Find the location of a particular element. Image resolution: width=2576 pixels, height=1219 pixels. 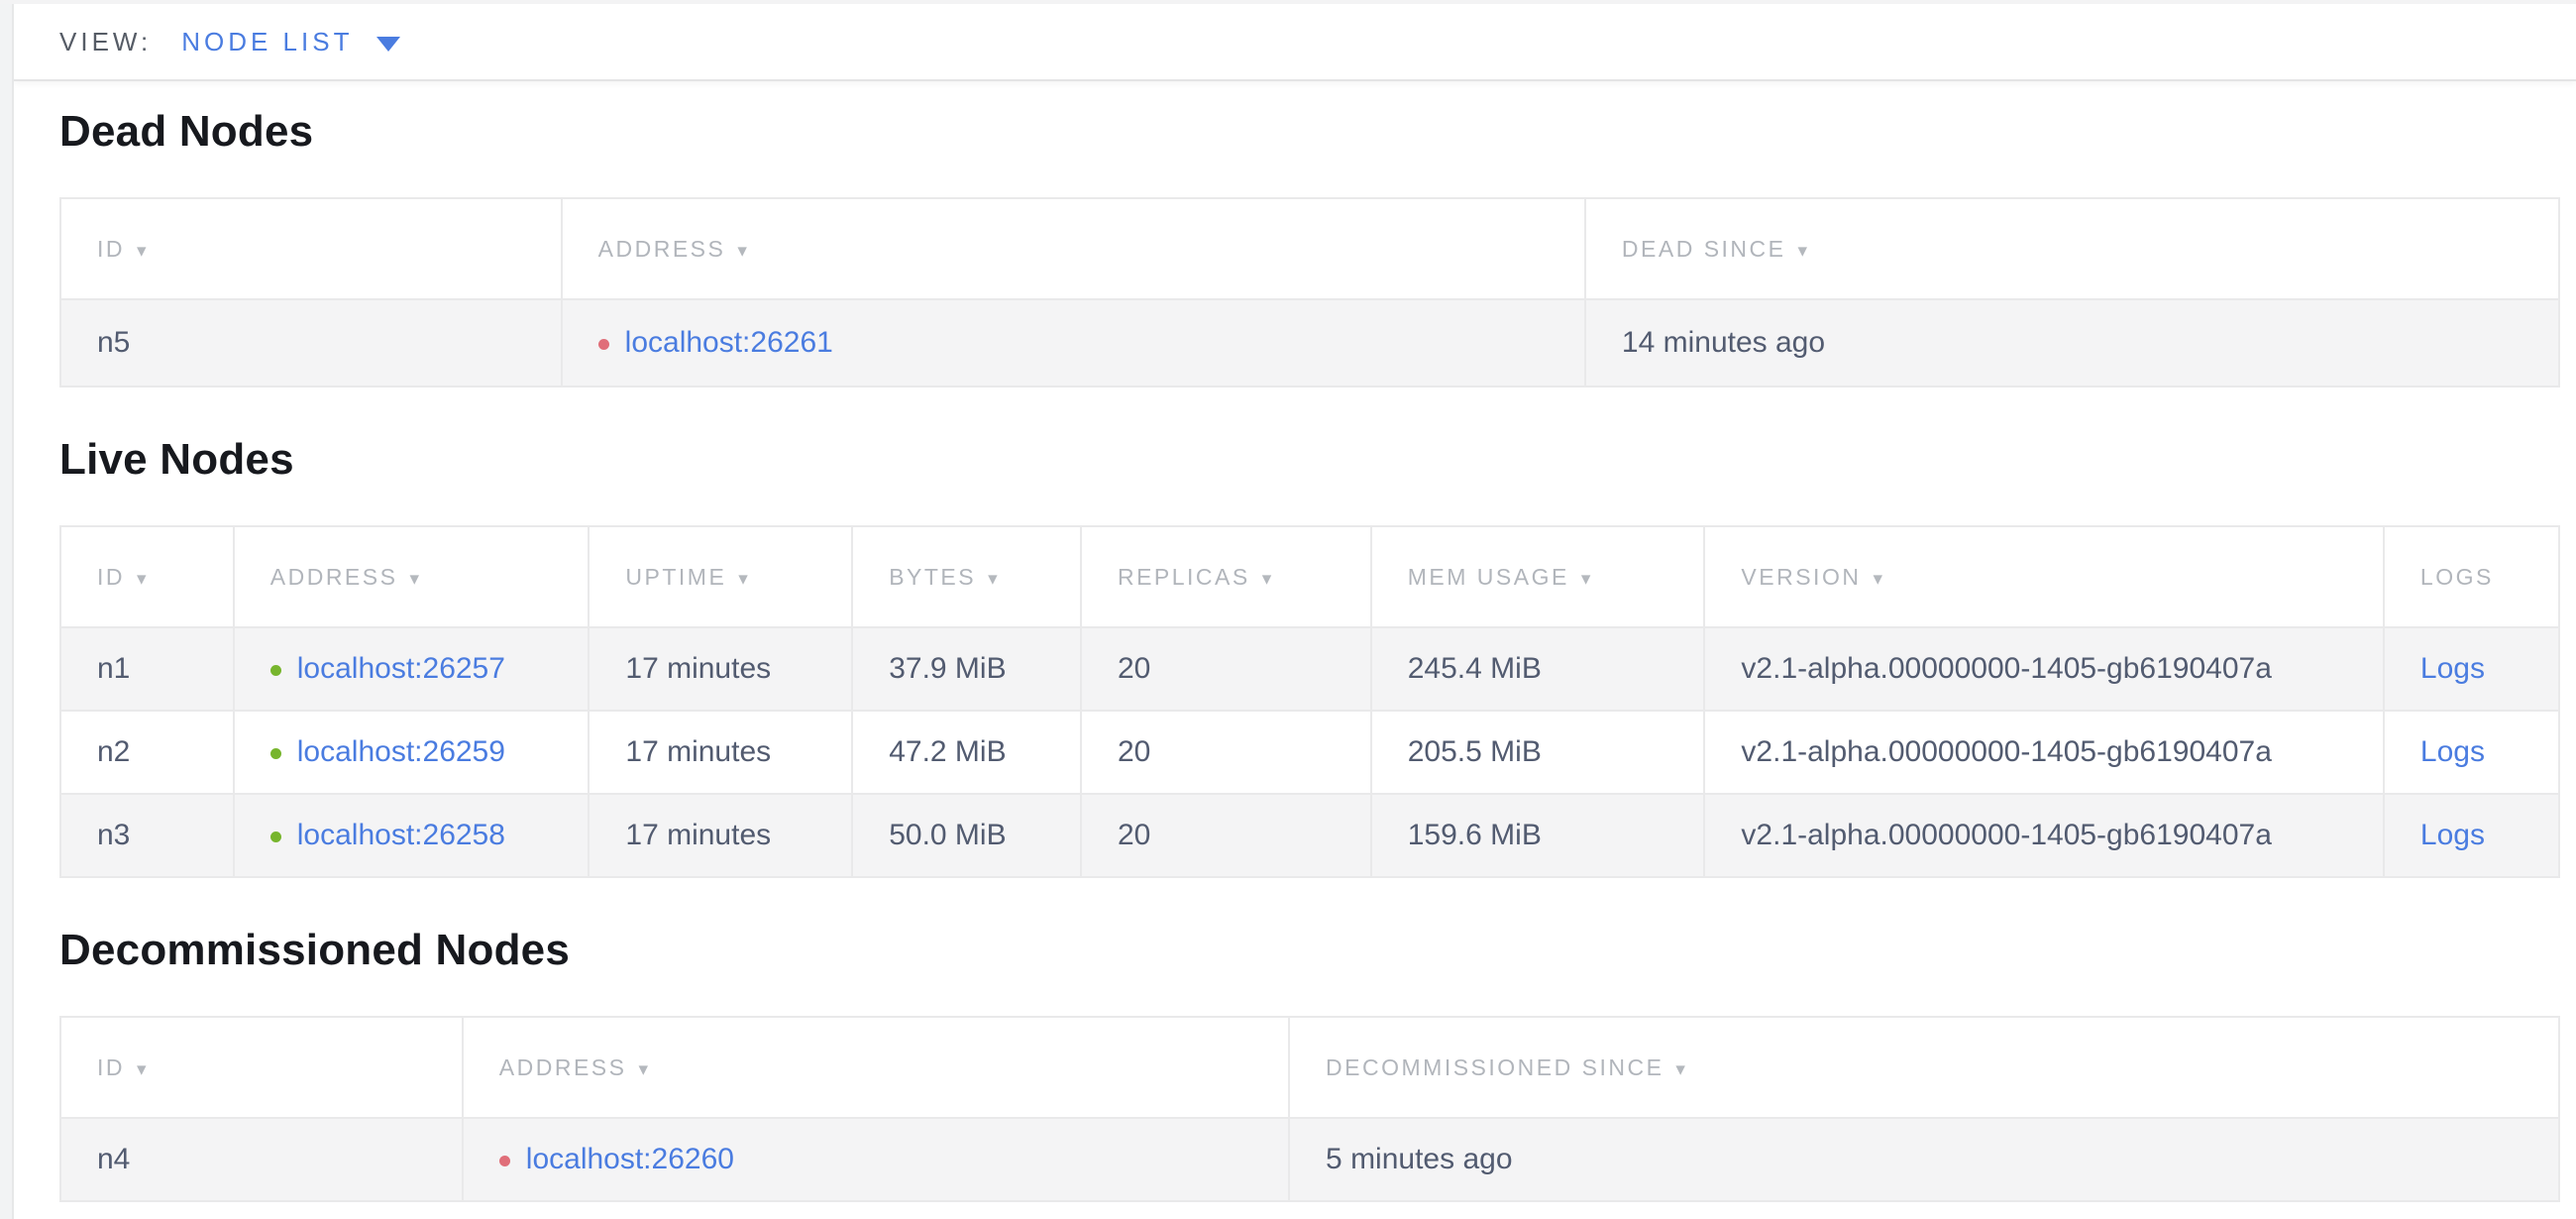

dead-since-cell: 14 minutes ago is located at coordinates (2071, 344).